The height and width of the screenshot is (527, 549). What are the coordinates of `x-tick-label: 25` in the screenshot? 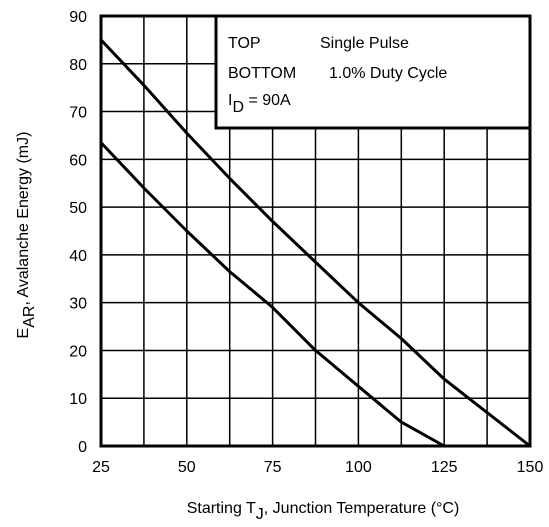 It's located at (101, 467).